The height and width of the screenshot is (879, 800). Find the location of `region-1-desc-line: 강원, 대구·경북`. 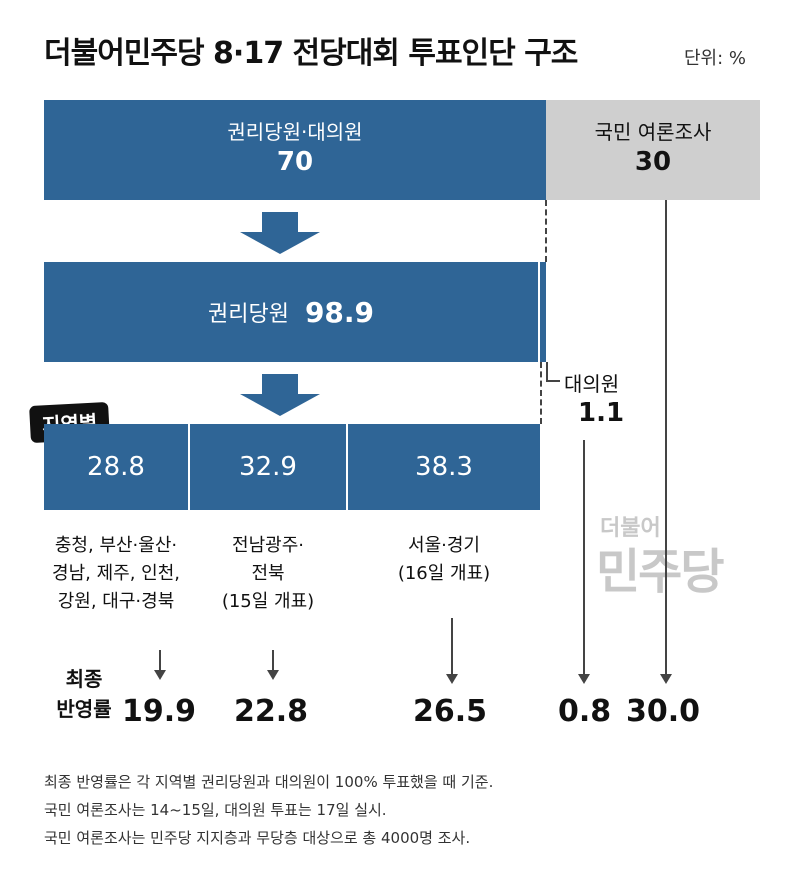

region-1-desc-line: 강원, 대구·경북 is located at coordinates (116, 601).